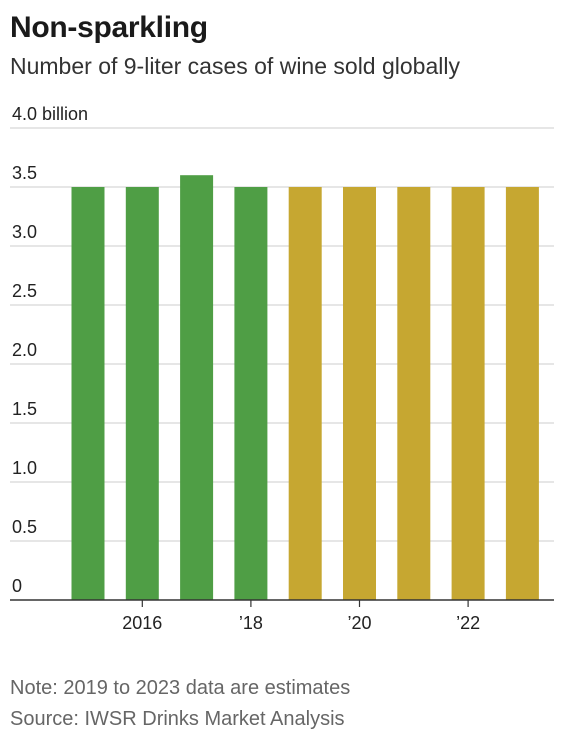 The width and height of the screenshot is (568, 747). Describe the element at coordinates (359, 623) in the screenshot. I see `x-tick-label: ’20` at that location.